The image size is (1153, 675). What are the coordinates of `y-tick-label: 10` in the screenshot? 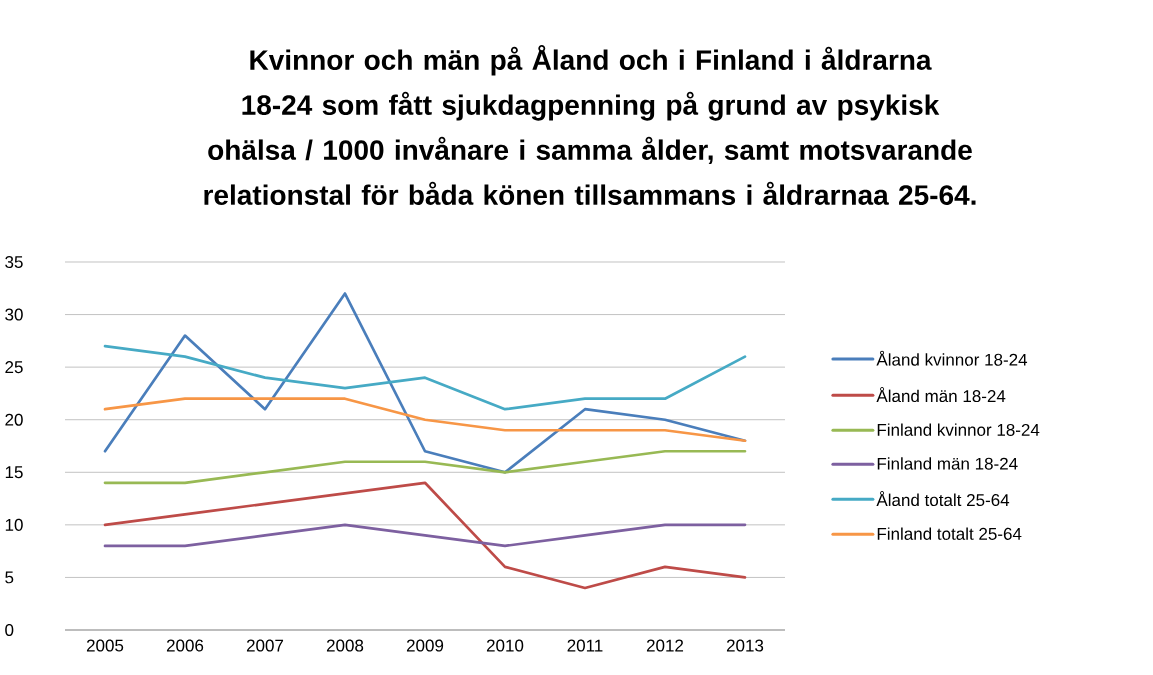 It's located at (14, 524).